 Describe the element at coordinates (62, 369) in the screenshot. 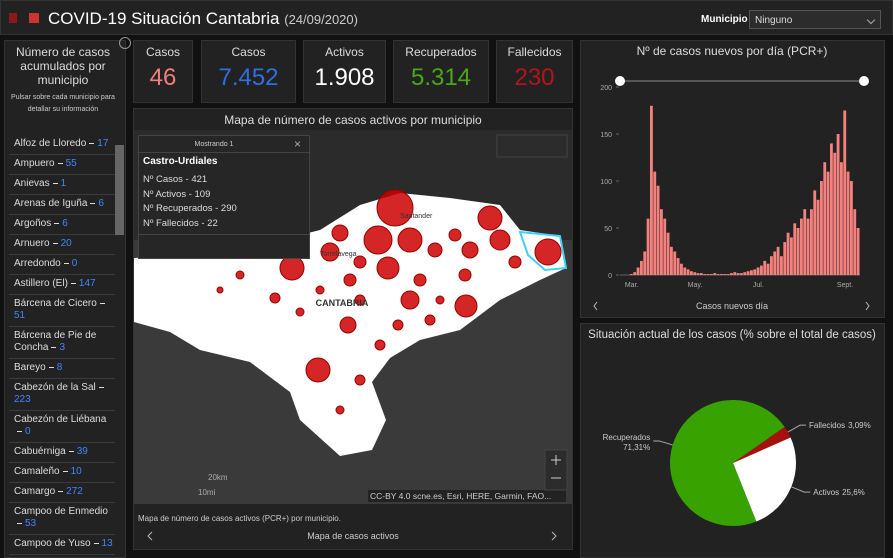

I see `list-item: Bareyo 8` at that location.